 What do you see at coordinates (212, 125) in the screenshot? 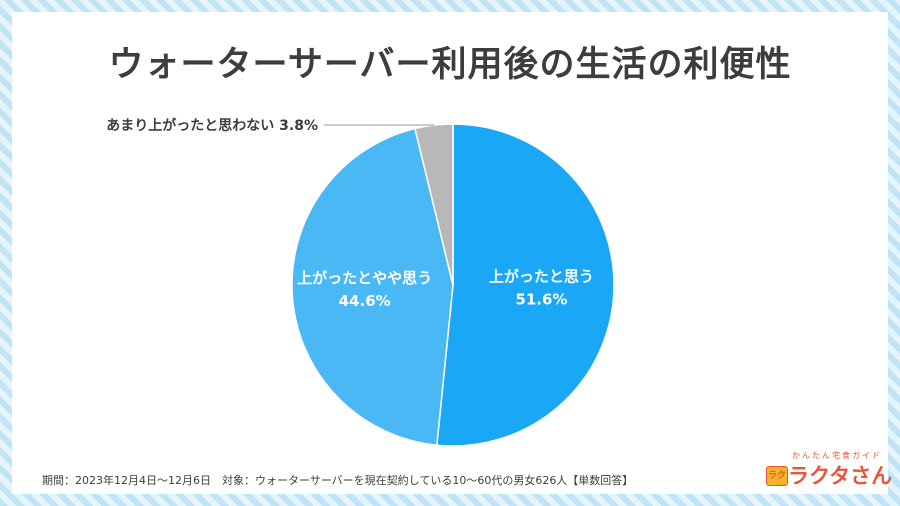
I see `slice-label-external: あまり上がったと思わない 3.8%` at bounding box center [212, 125].